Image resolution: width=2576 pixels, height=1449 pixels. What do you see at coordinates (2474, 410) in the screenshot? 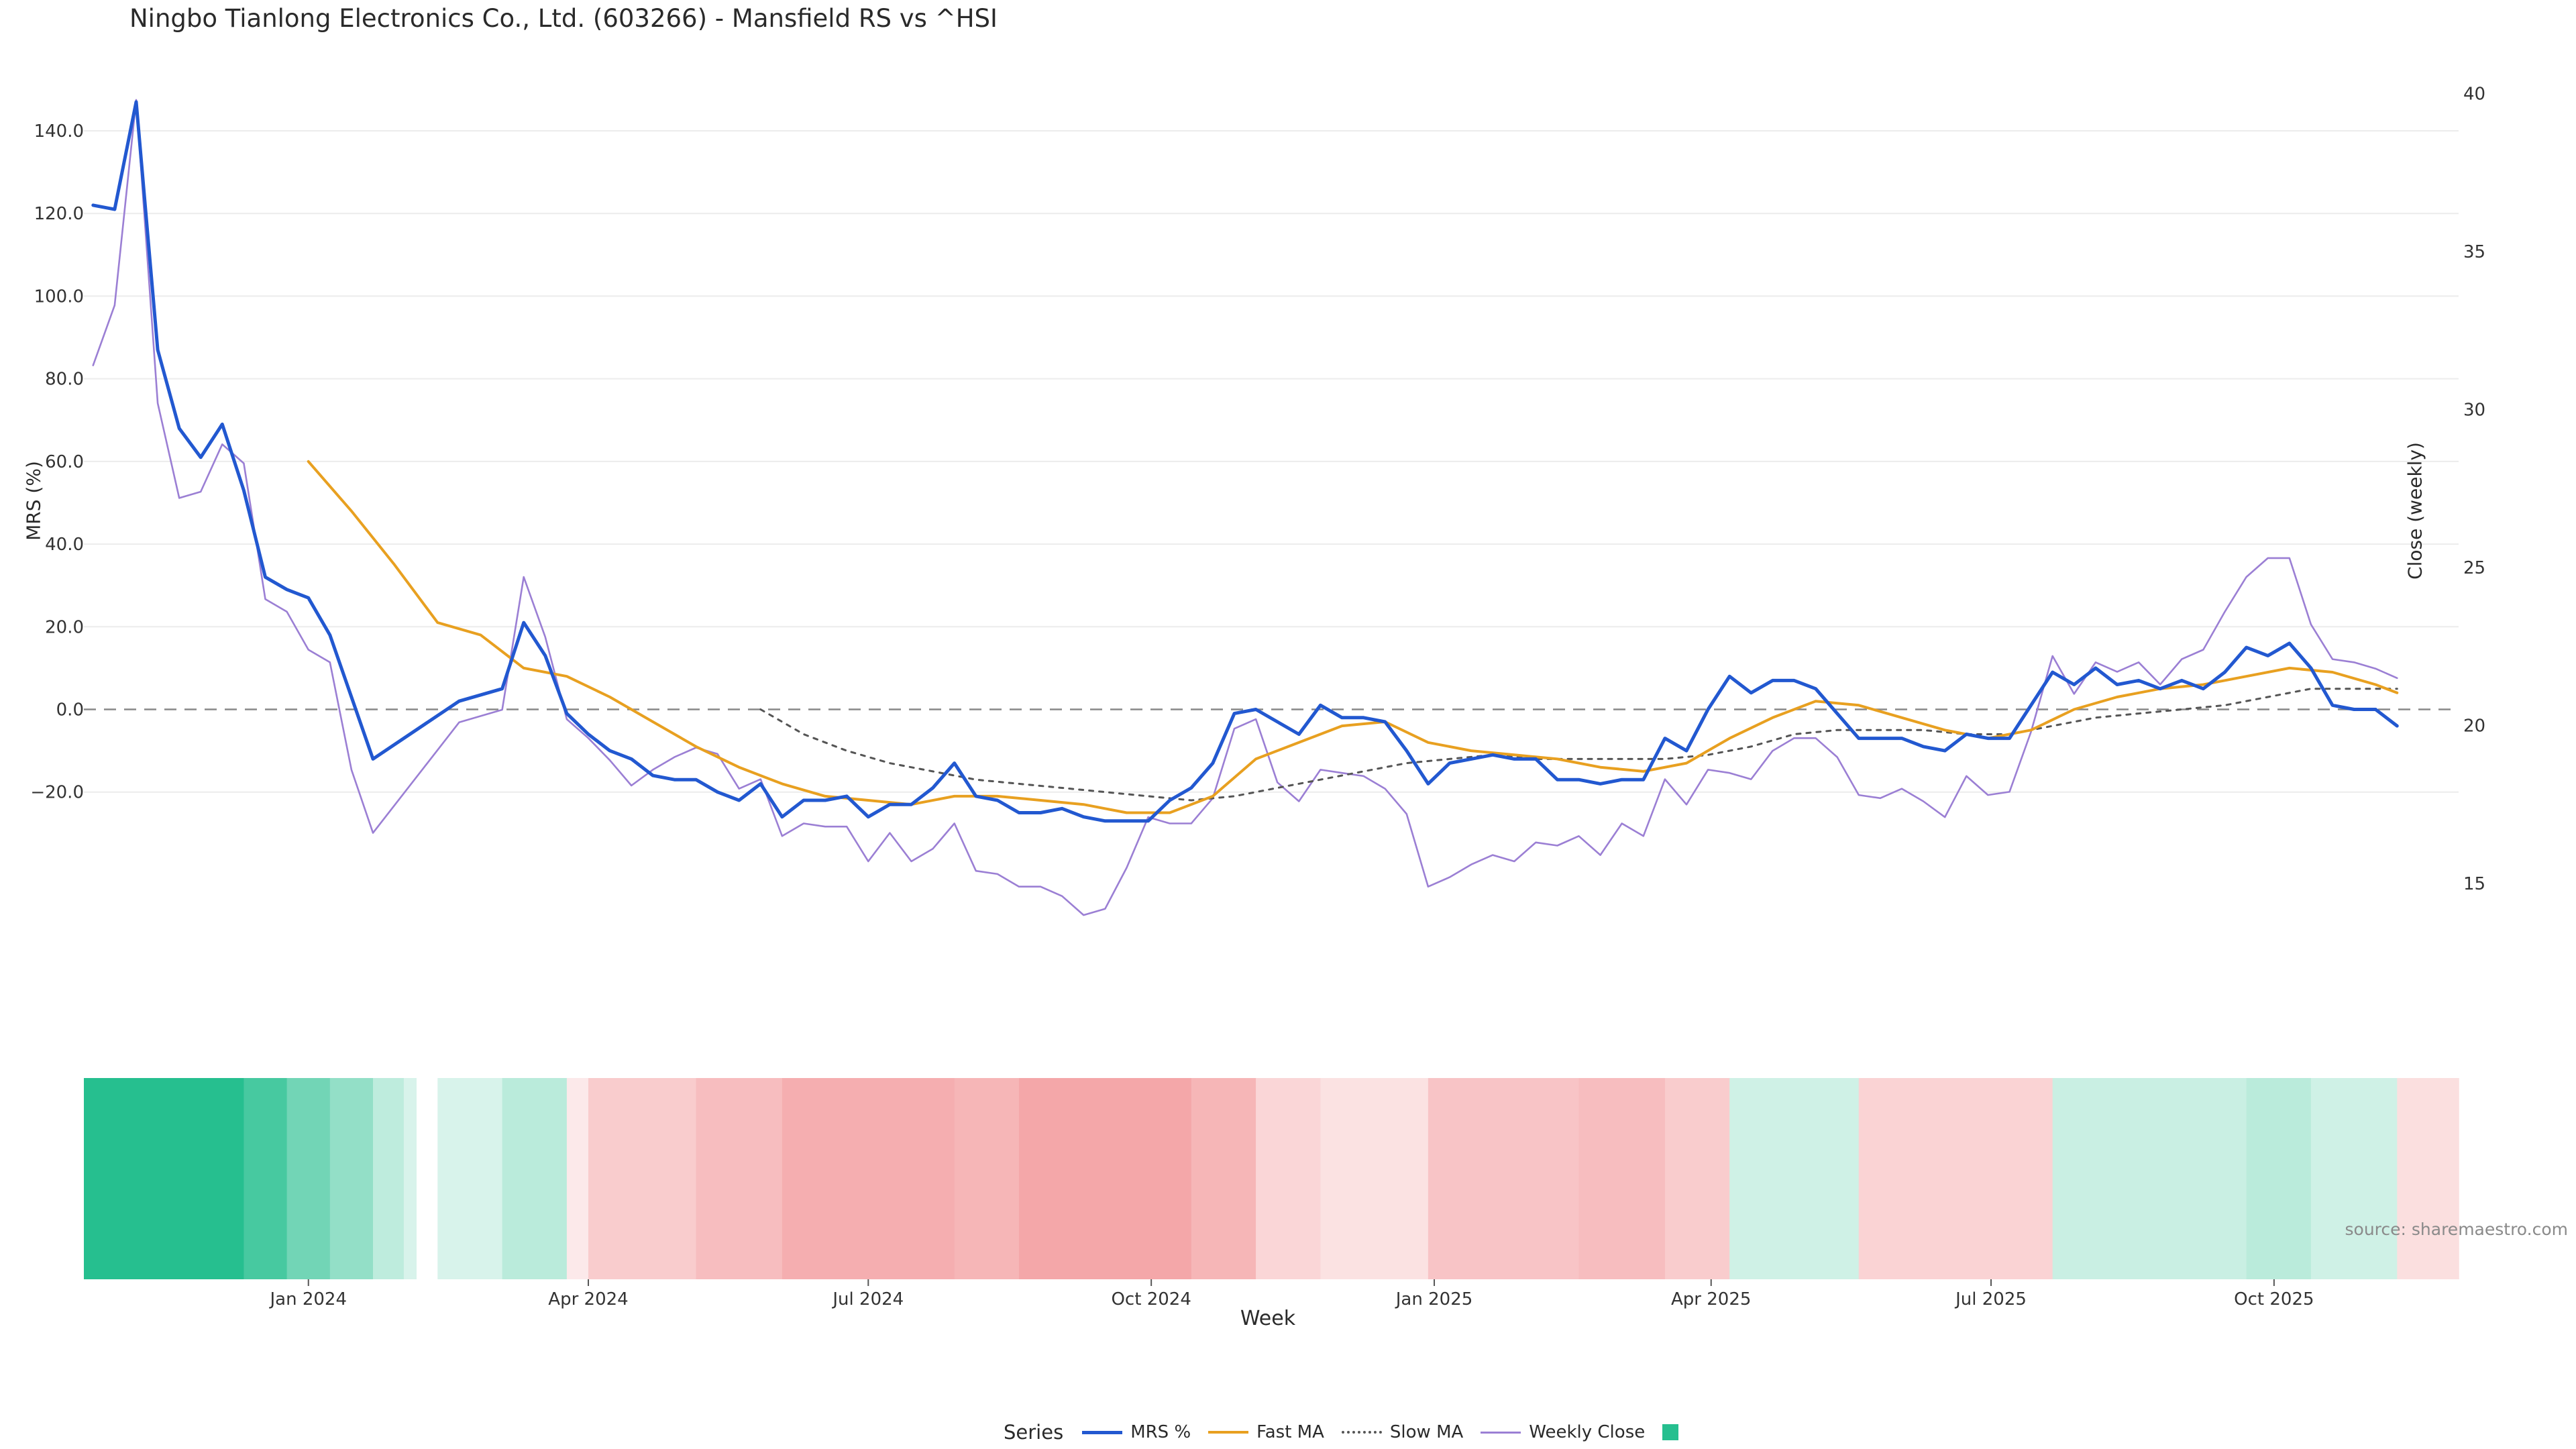
I see `y-right-tick-label: 30` at bounding box center [2474, 410].